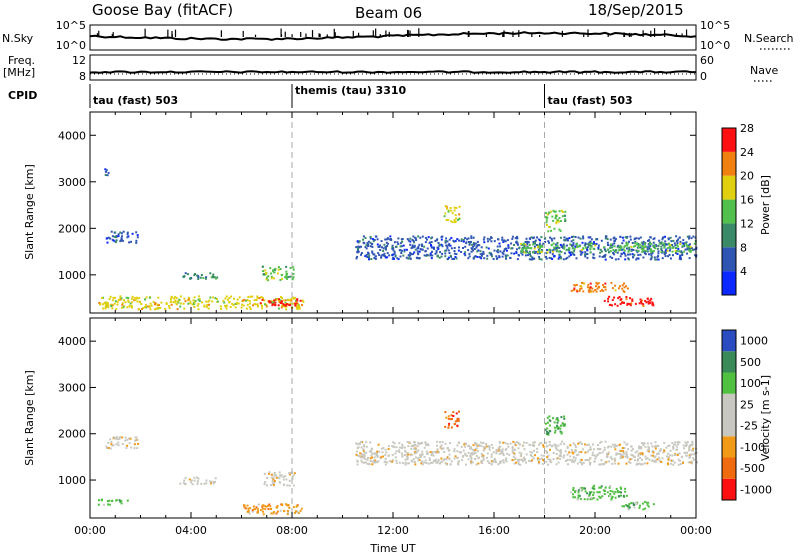 The image size is (800, 554). Describe the element at coordinates (79, 60) in the screenshot. I see `freq-tick-top: 12` at that location.